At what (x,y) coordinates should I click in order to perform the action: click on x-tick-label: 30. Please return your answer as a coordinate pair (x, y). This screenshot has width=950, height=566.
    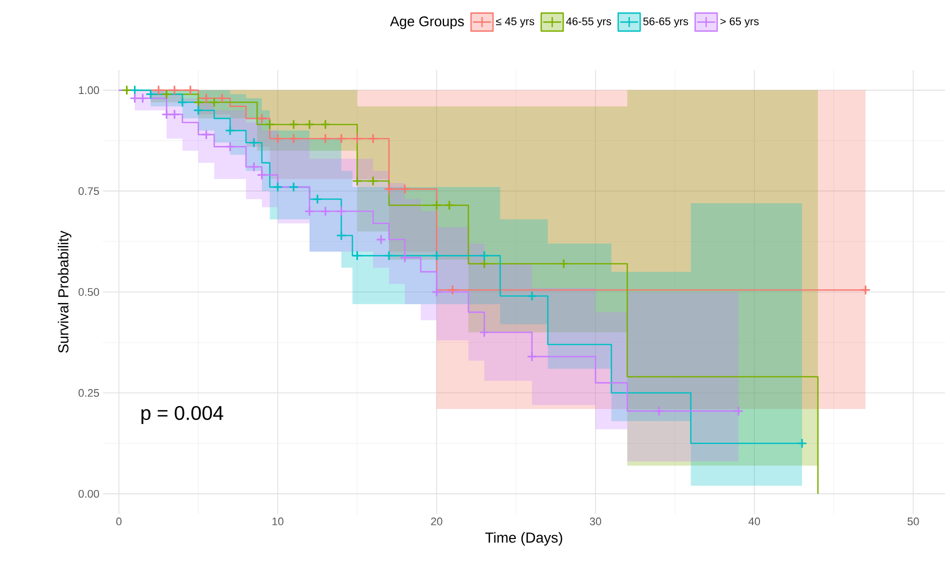
    Looking at the image, I should click on (596, 522).